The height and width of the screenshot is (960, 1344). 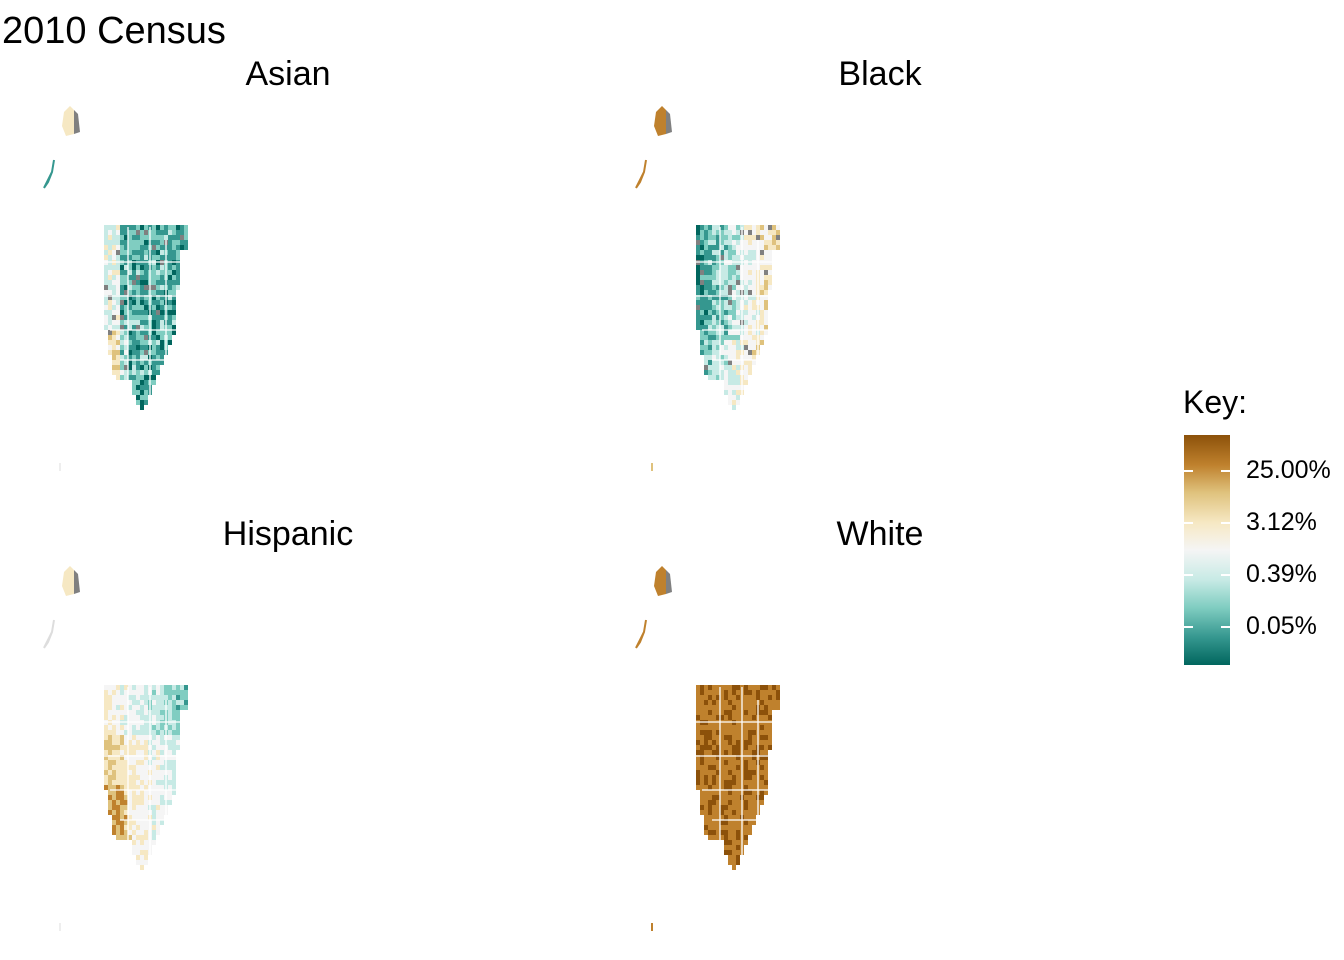 I want to click on map-hispanic, so click(x=115, y=748).